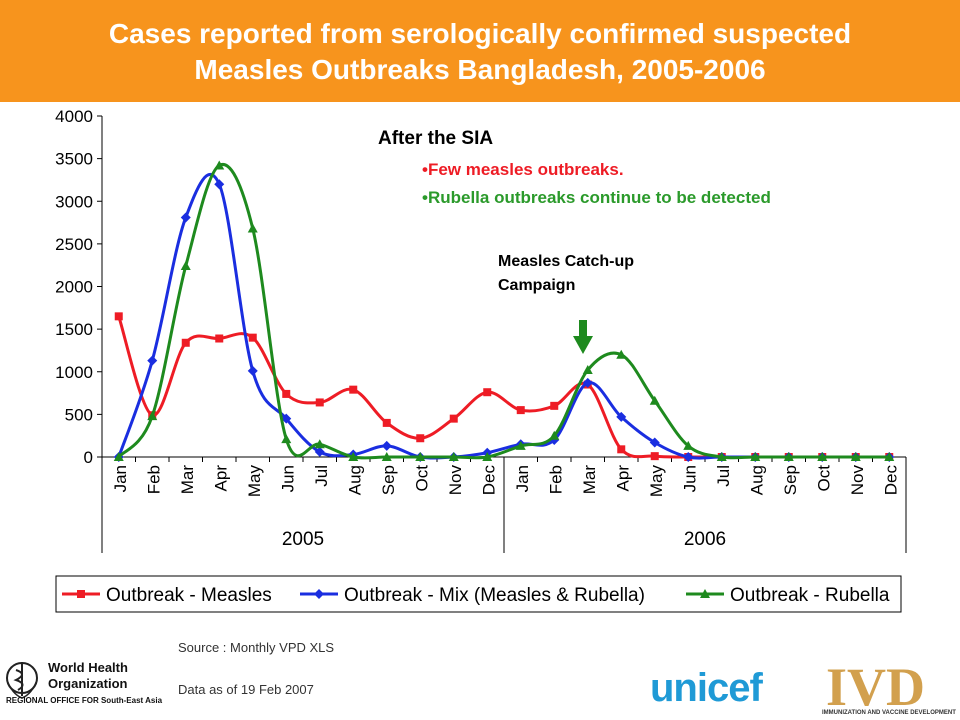 The image size is (960, 720). Describe the element at coordinates (74, 372) in the screenshot. I see `y-tick-label: 1000` at that location.